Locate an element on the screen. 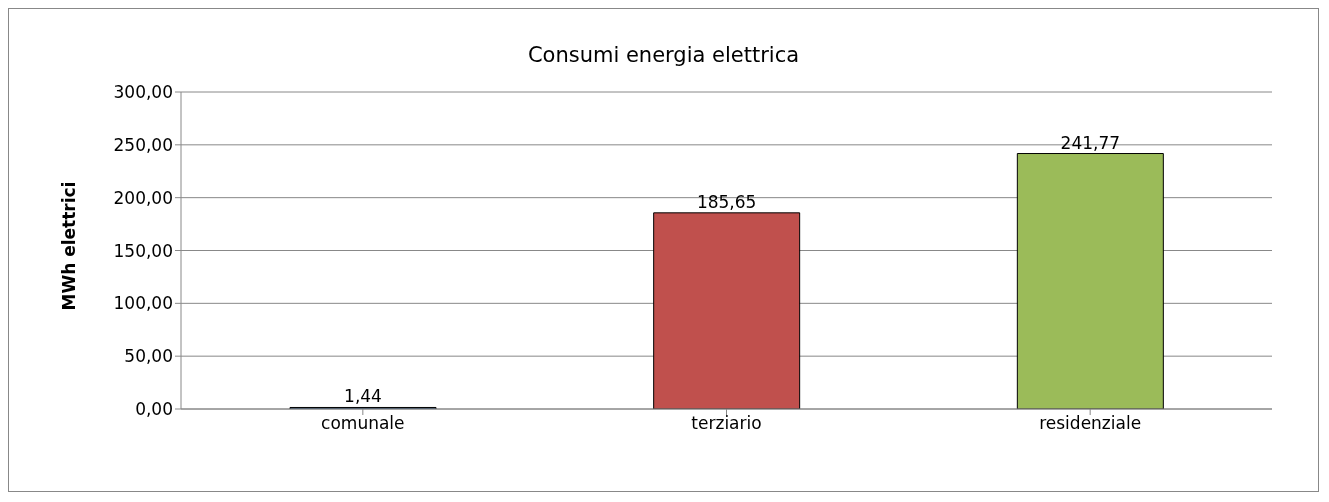 The width and height of the screenshot is (1329, 502). y-tick-label: 250,00 is located at coordinates (143, 144).